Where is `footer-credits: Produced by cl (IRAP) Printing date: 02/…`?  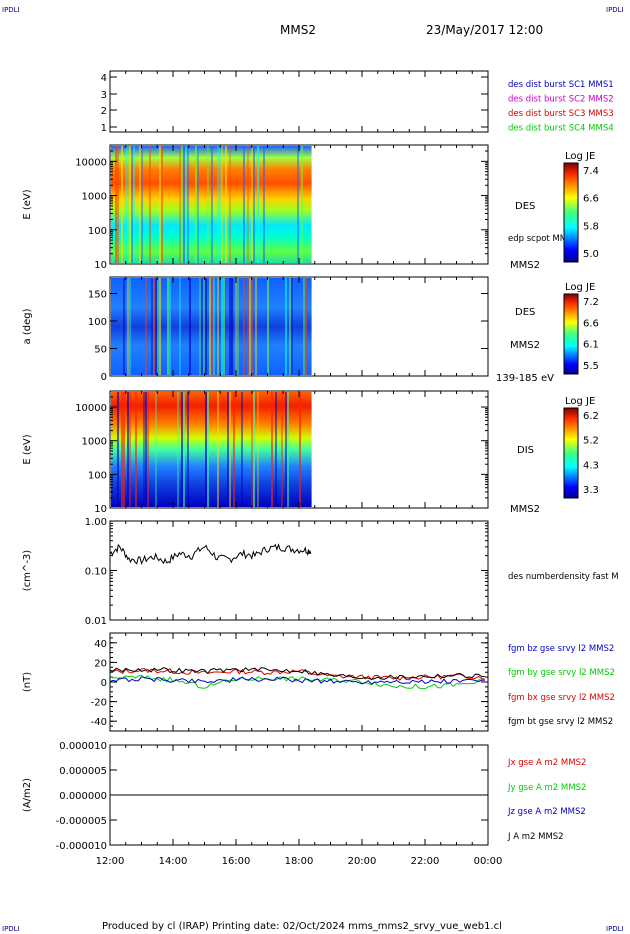 footer-credits: Produced by cl (IRAP) Printing date: 02/… is located at coordinates (302, 926).